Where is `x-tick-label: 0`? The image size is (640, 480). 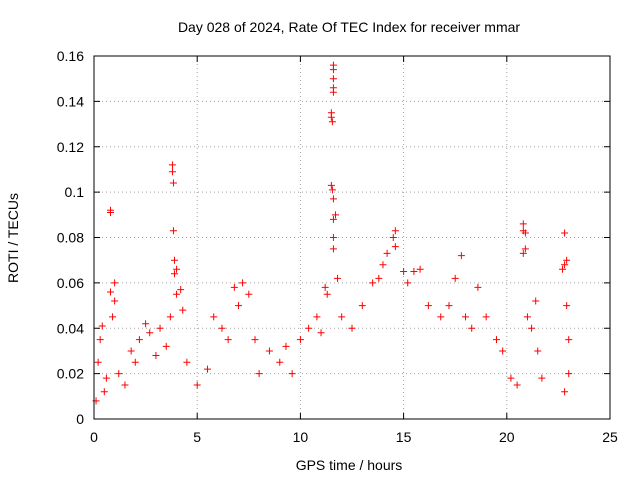 x-tick-label: 0 is located at coordinates (94, 437).